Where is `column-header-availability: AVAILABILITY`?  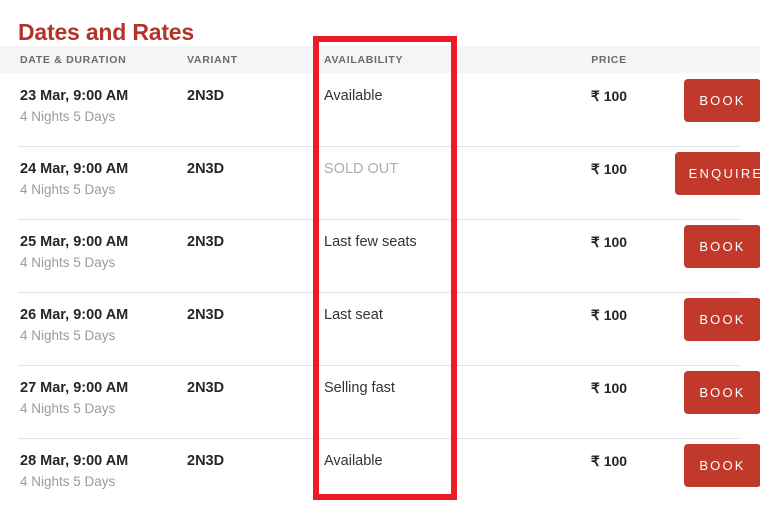 column-header-availability: AVAILABILITY is located at coordinates (364, 59).